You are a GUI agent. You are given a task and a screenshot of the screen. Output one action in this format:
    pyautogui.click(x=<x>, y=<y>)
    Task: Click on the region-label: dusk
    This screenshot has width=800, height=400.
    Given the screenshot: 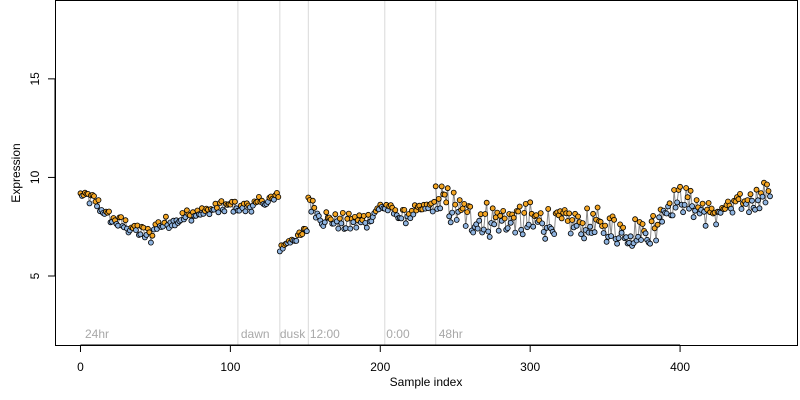 What is the action you would take?
    pyautogui.click(x=293, y=334)
    